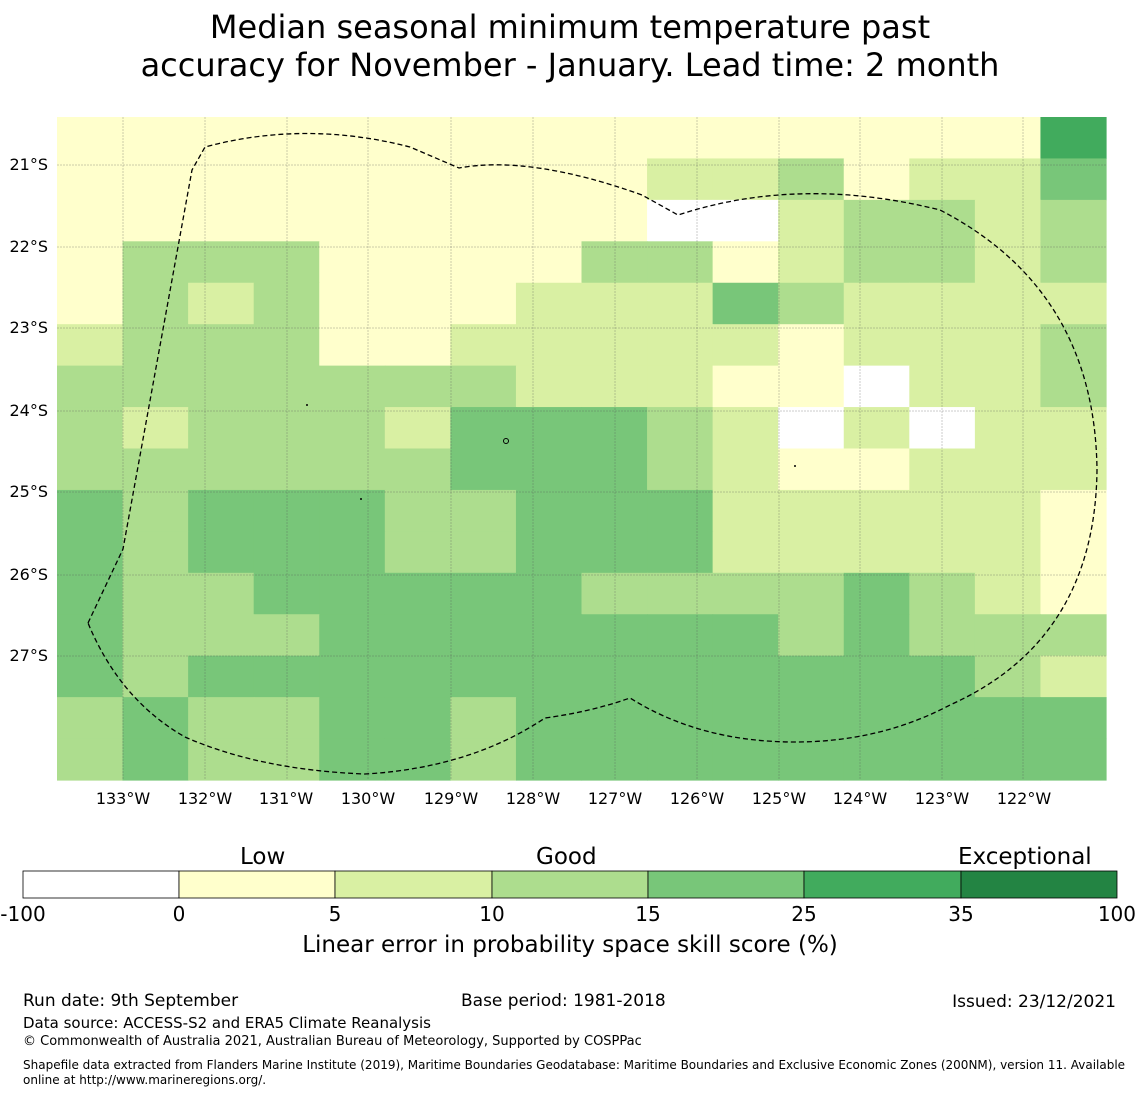 The image size is (1140, 1095). What do you see at coordinates (28, 655) in the screenshot?
I see `lat-label: 27°S` at bounding box center [28, 655].